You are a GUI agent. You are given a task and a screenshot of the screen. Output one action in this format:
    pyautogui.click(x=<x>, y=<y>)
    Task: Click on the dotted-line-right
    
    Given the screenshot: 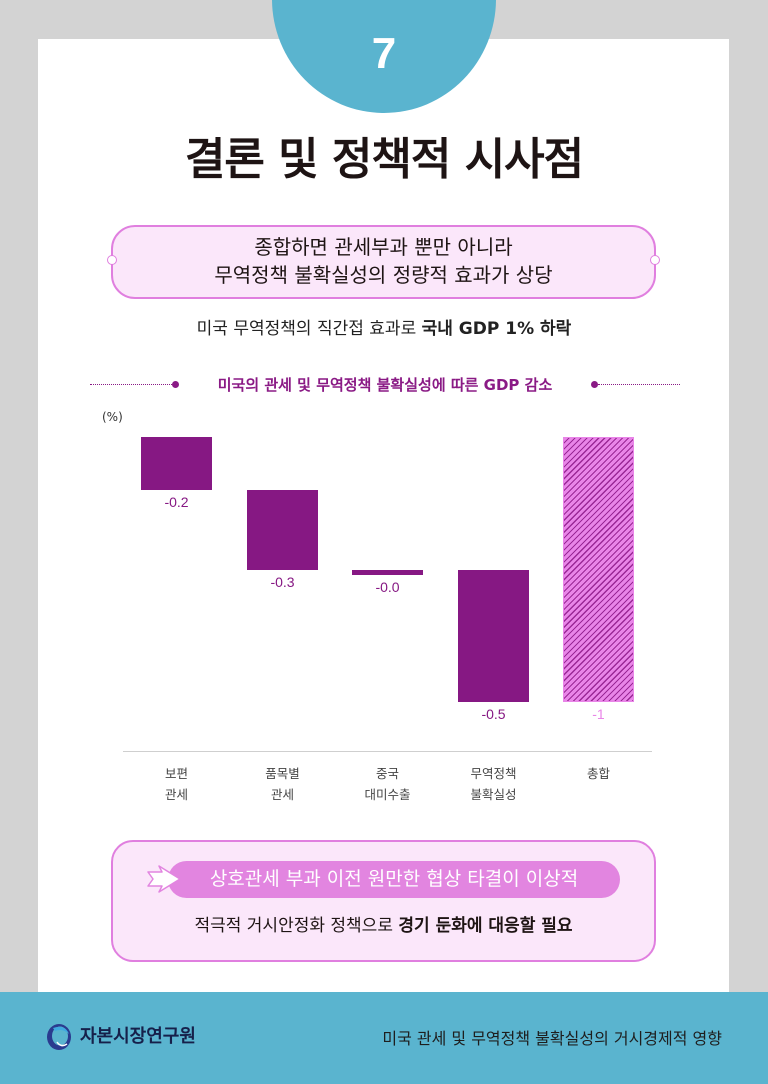 What is the action you would take?
    pyautogui.click(x=639, y=384)
    